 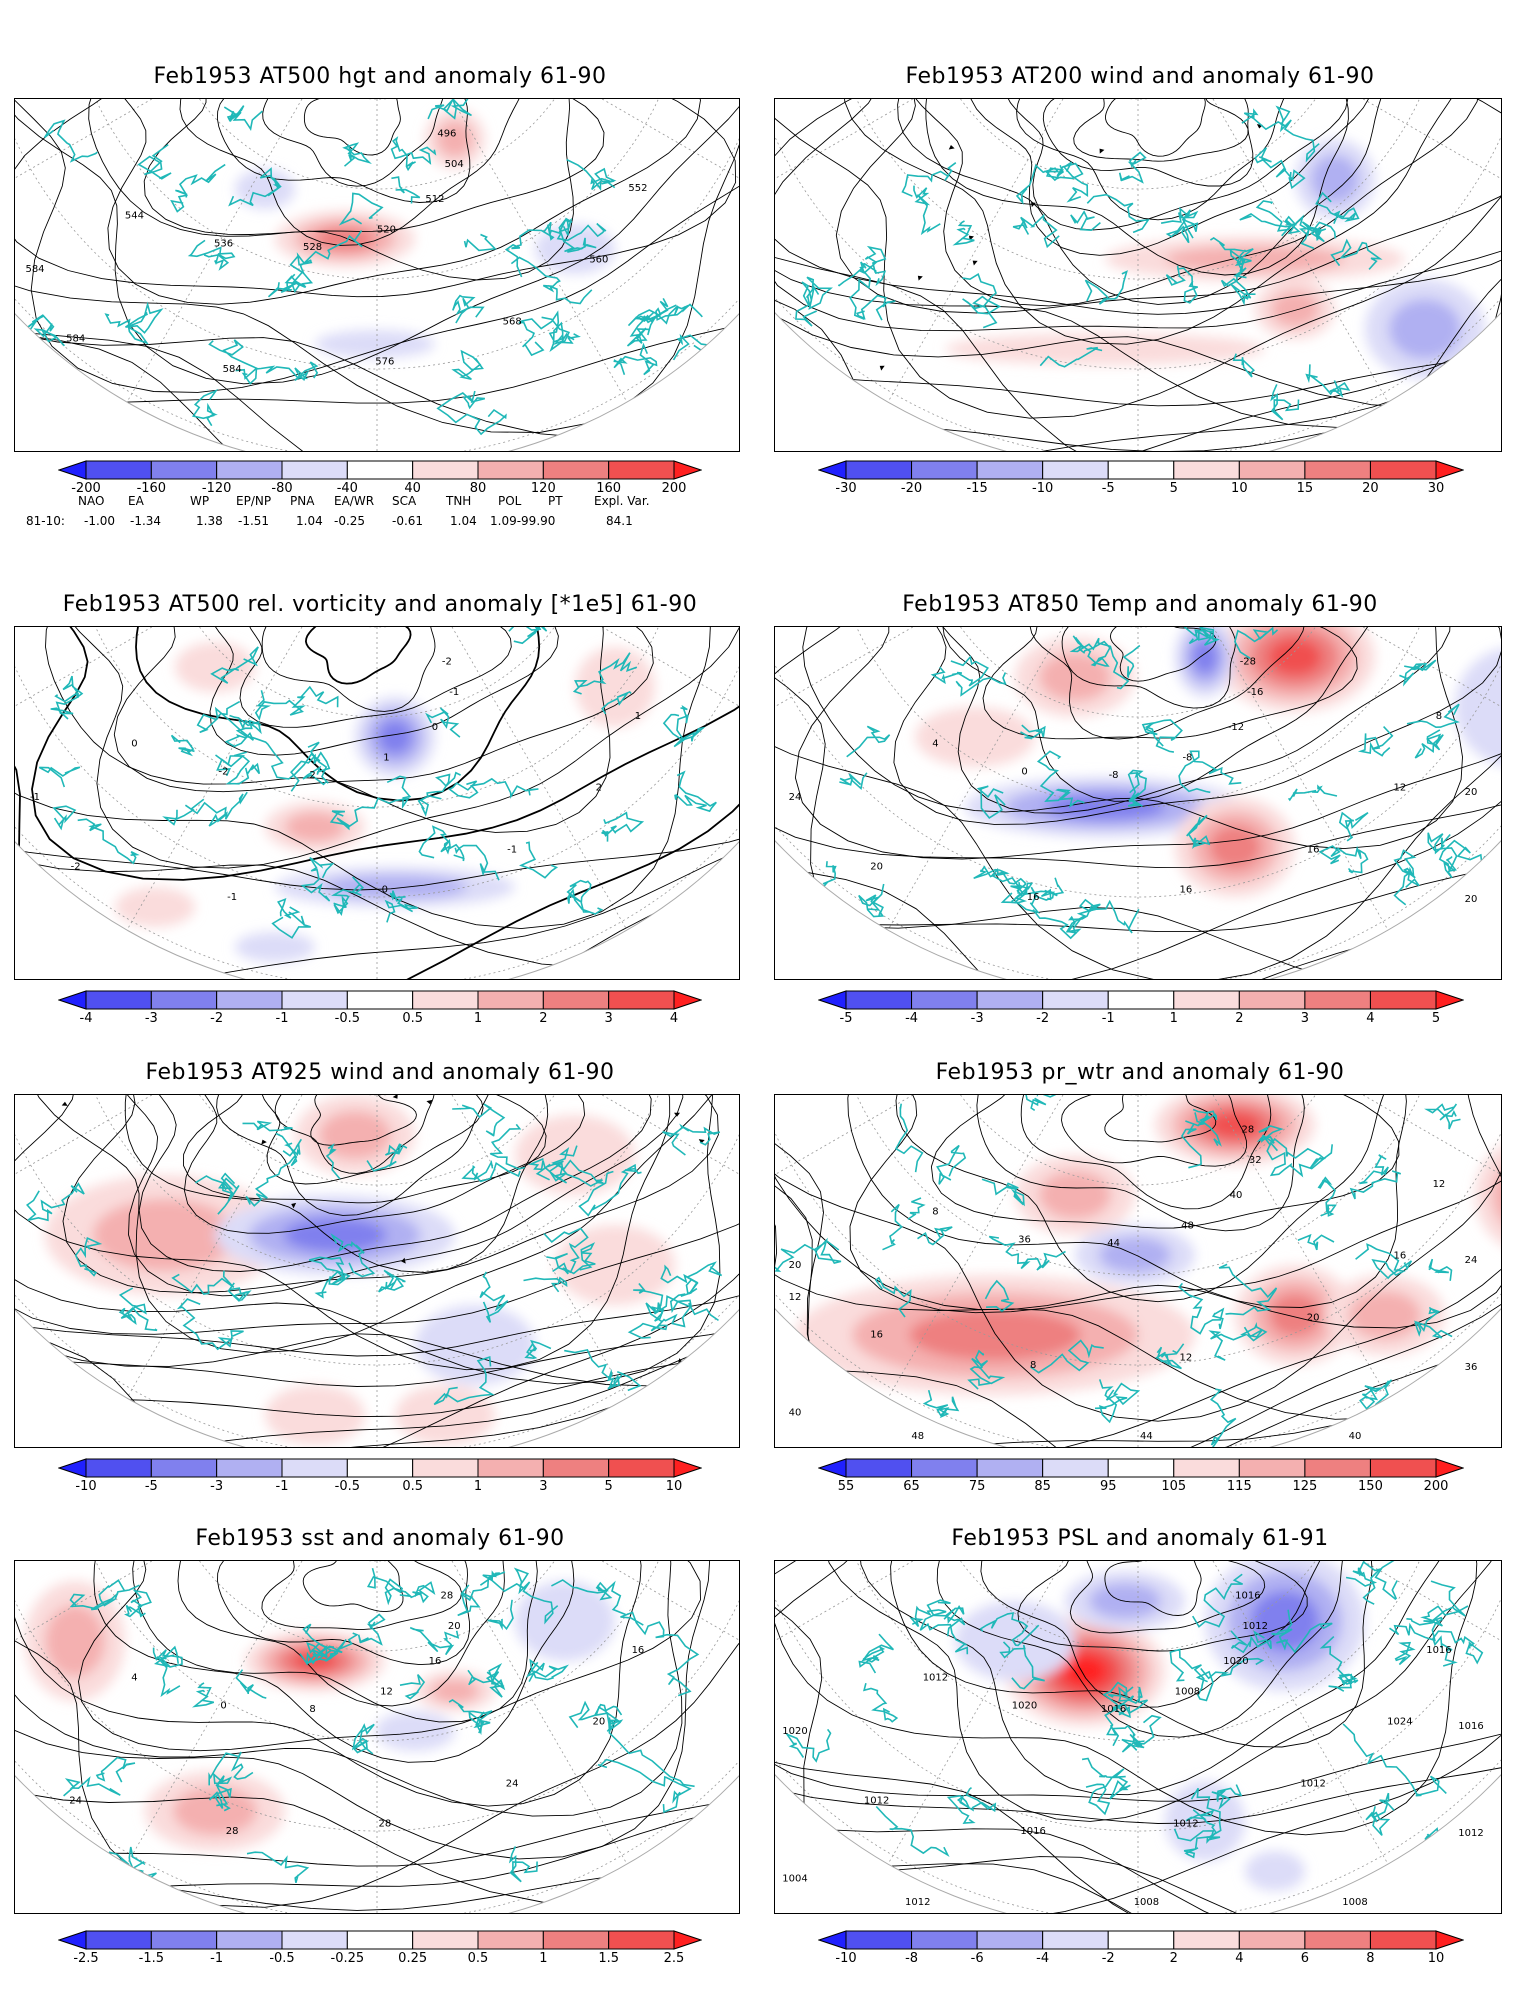 What do you see at coordinates (876, 1800) in the screenshot?
I see `contour-label: 1012` at bounding box center [876, 1800].